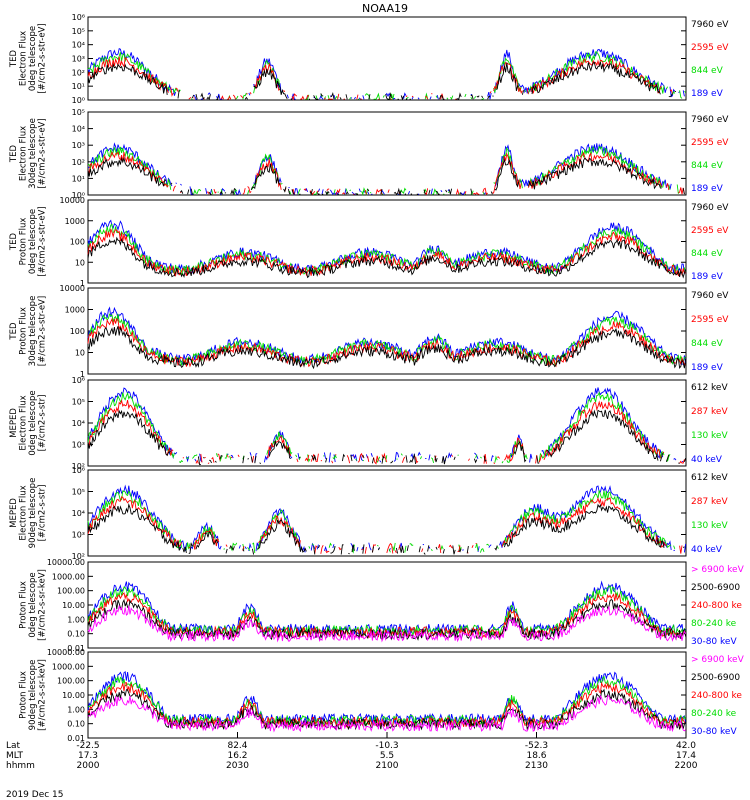  Describe the element at coordinates (72, 288) in the screenshot. I see `y-tick-label: 10000` at that location.